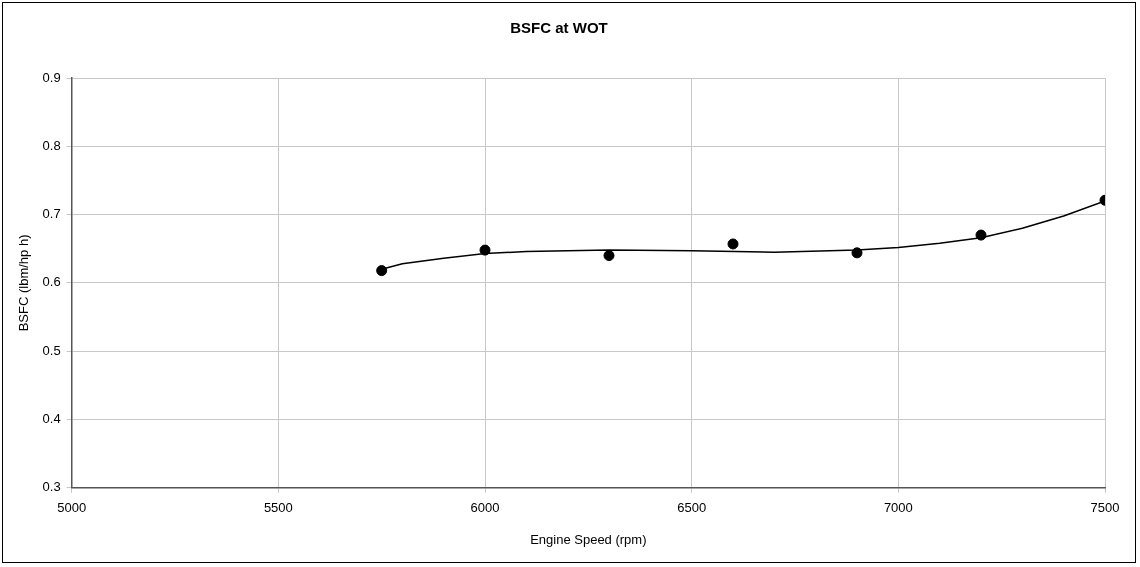 The width and height of the screenshot is (1140, 567). Describe the element at coordinates (72, 508) in the screenshot. I see `x-tick-label: 5000` at that location.